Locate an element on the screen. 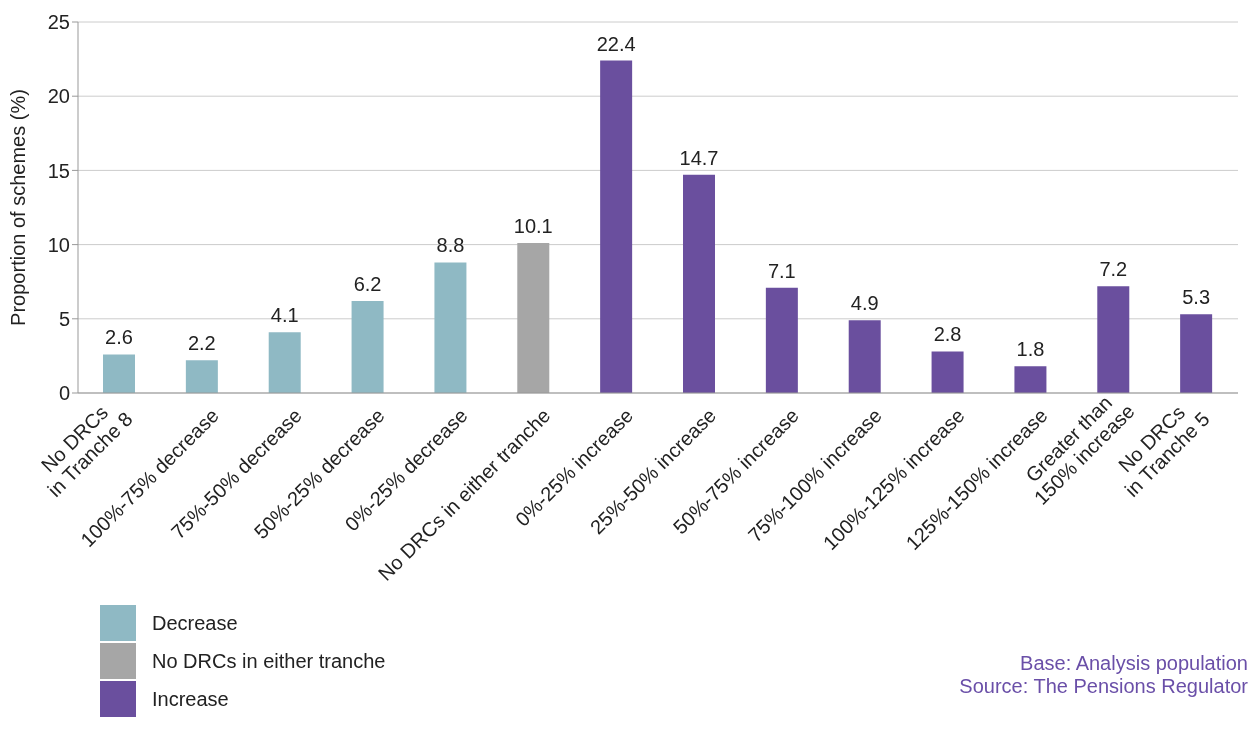 This screenshot has width=1249, height=756. data-label: 22.4 is located at coordinates (616, 43).